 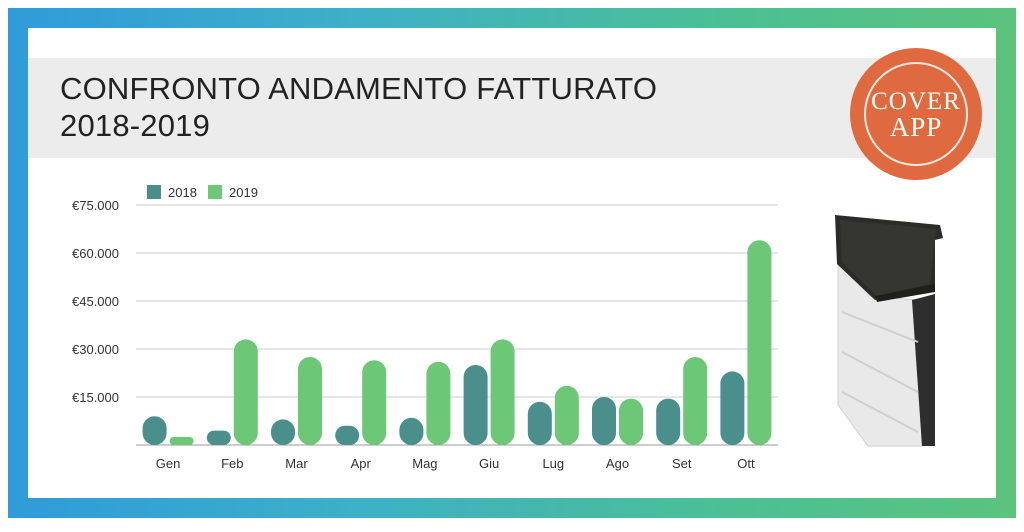 What do you see at coordinates (202, 192) in the screenshot?
I see `chart-legend: 2018 2019` at bounding box center [202, 192].